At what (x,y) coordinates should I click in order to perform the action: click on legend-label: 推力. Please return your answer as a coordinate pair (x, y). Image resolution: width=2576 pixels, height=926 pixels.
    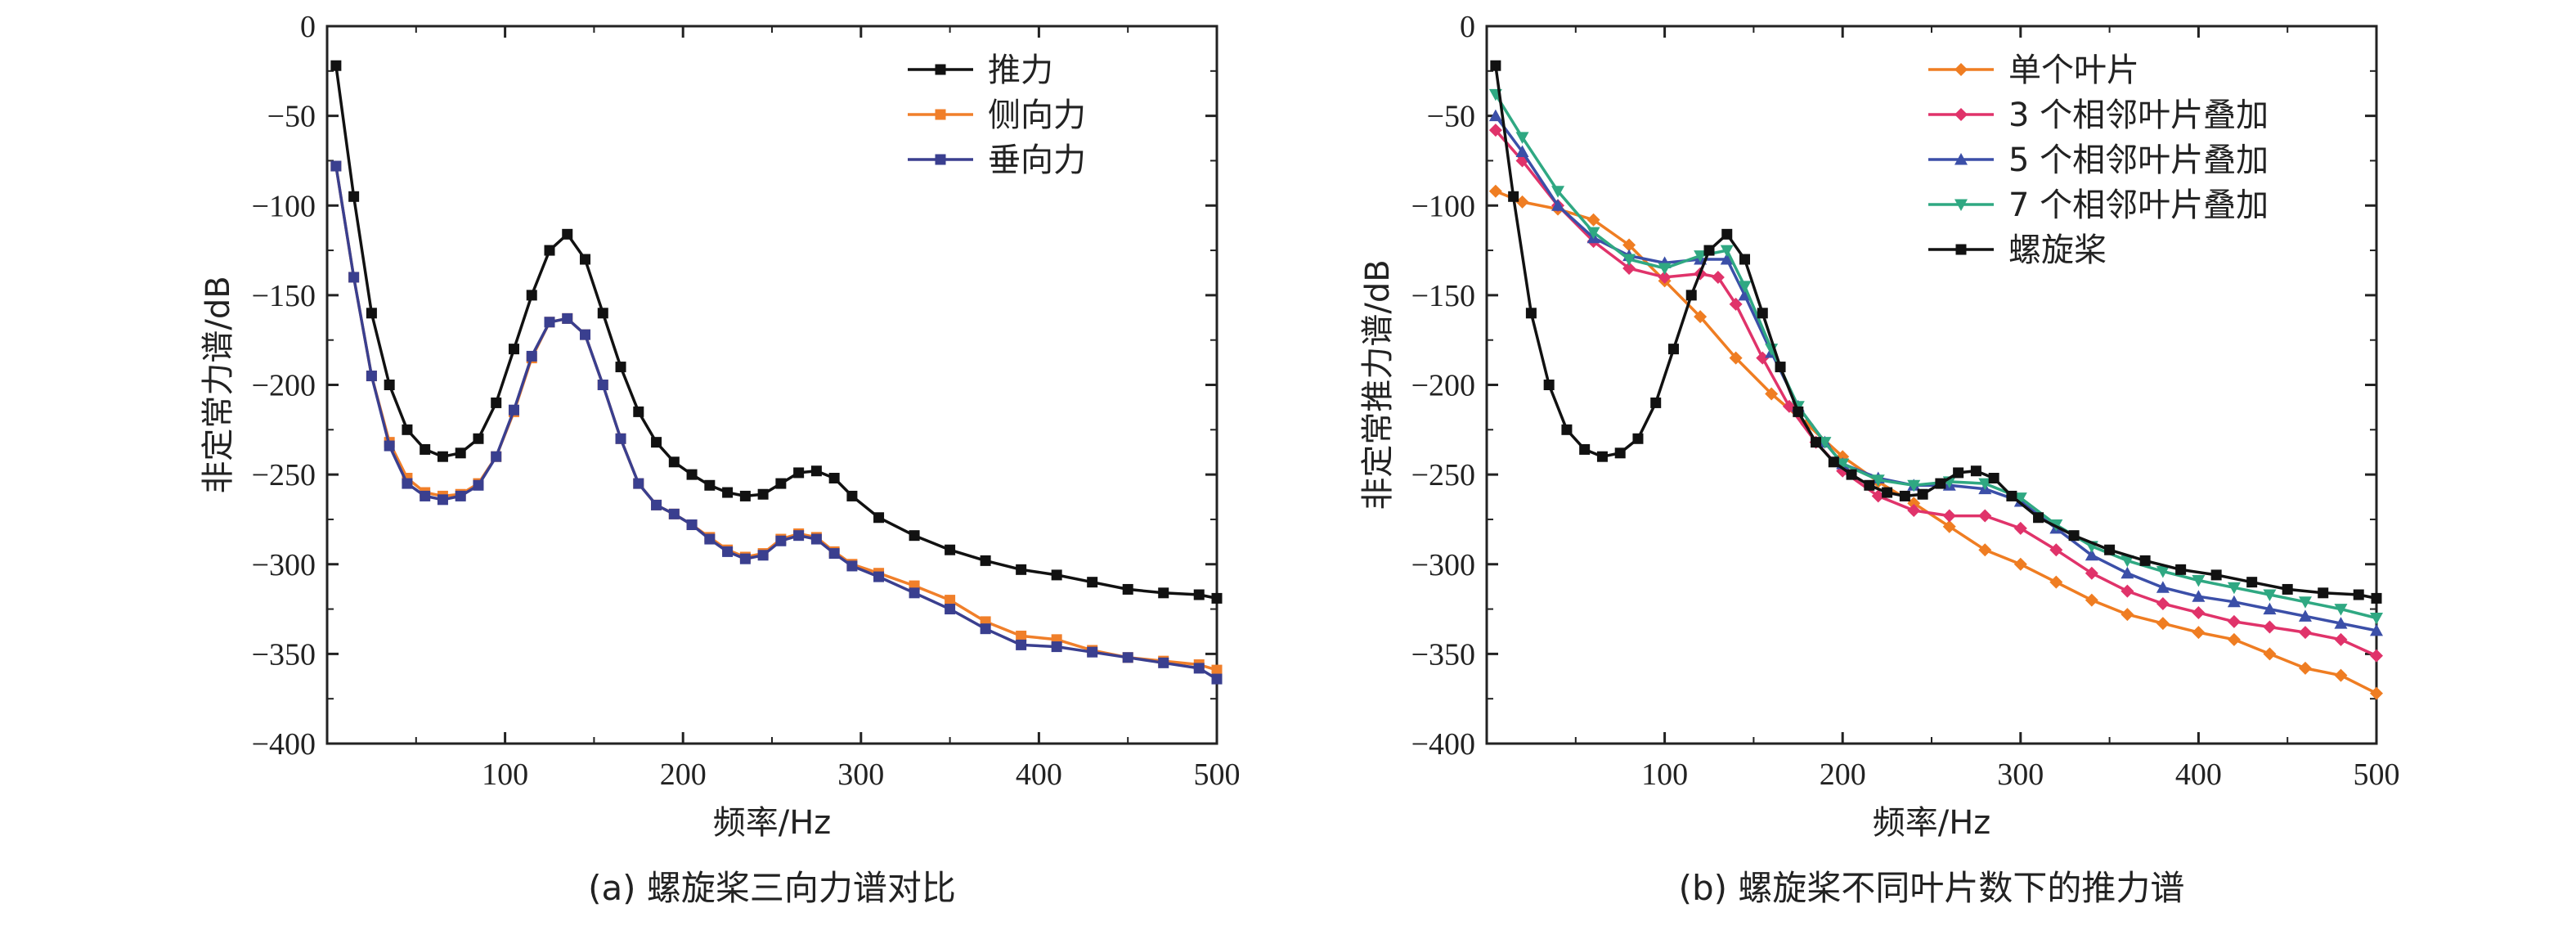
    Looking at the image, I should click on (1021, 71).